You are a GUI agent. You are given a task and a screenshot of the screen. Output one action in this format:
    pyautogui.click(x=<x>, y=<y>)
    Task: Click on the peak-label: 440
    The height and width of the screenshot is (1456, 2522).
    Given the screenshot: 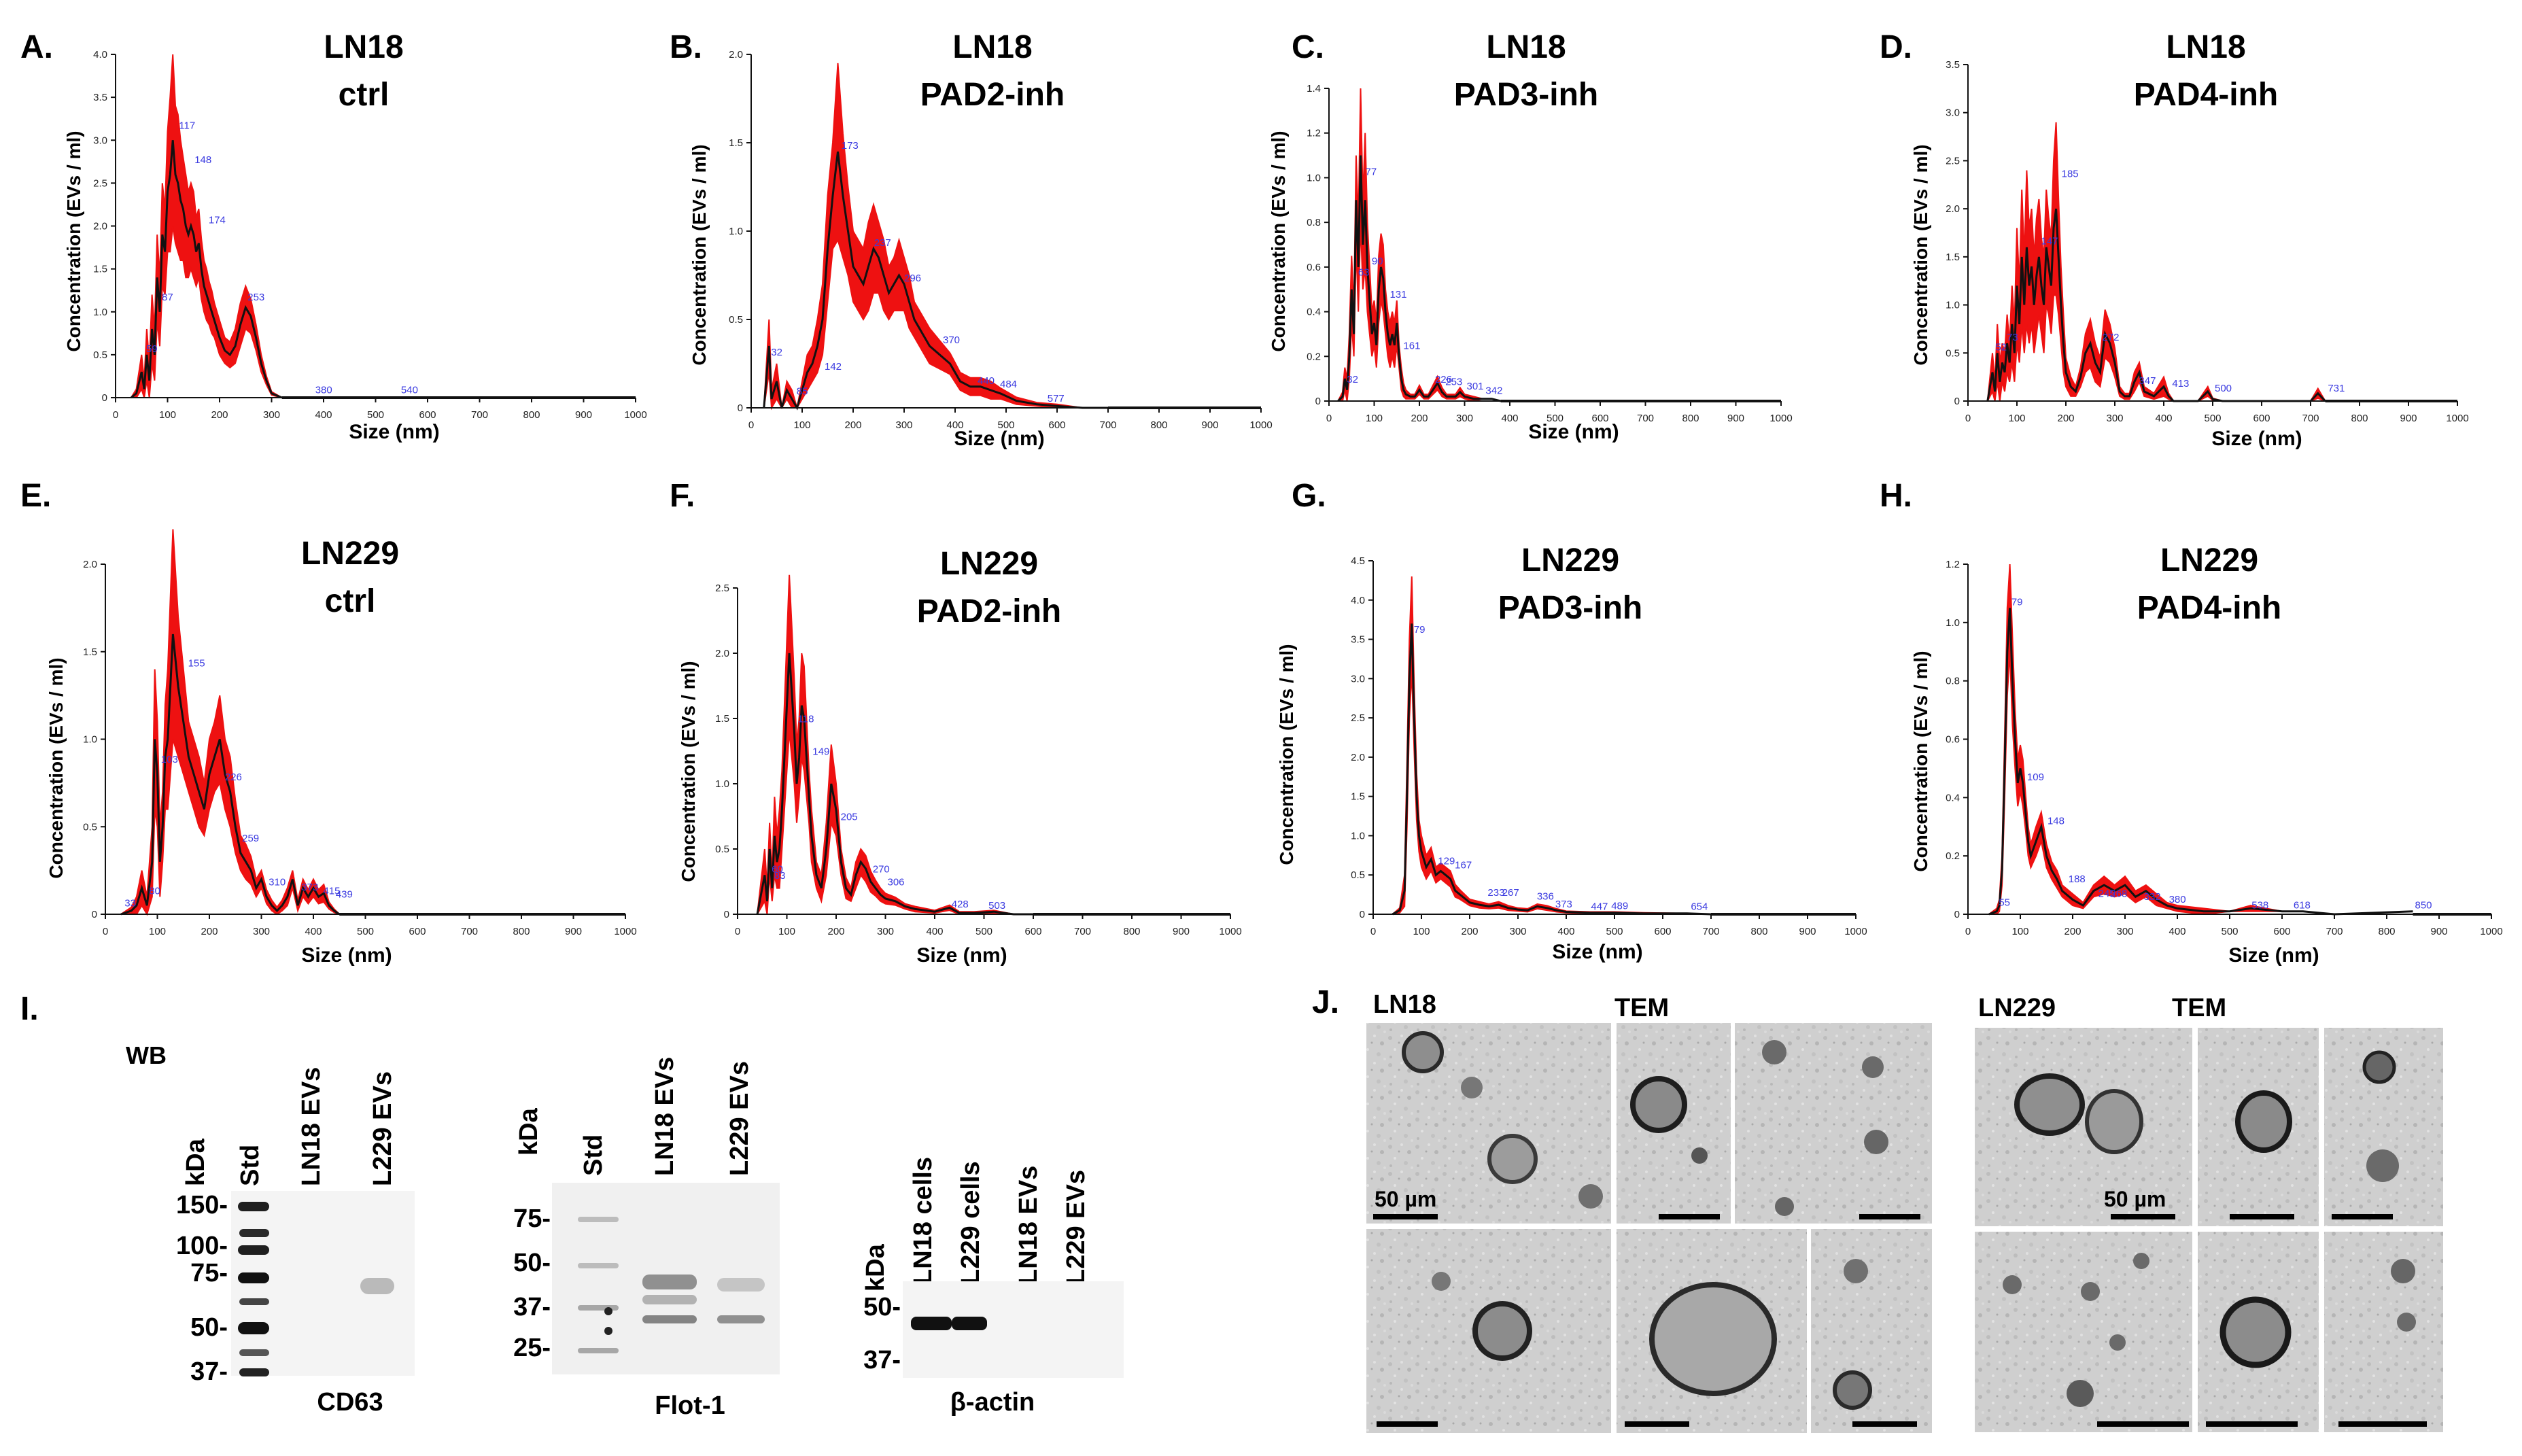 What is the action you would take?
    pyautogui.click(x=986, y=381)
    